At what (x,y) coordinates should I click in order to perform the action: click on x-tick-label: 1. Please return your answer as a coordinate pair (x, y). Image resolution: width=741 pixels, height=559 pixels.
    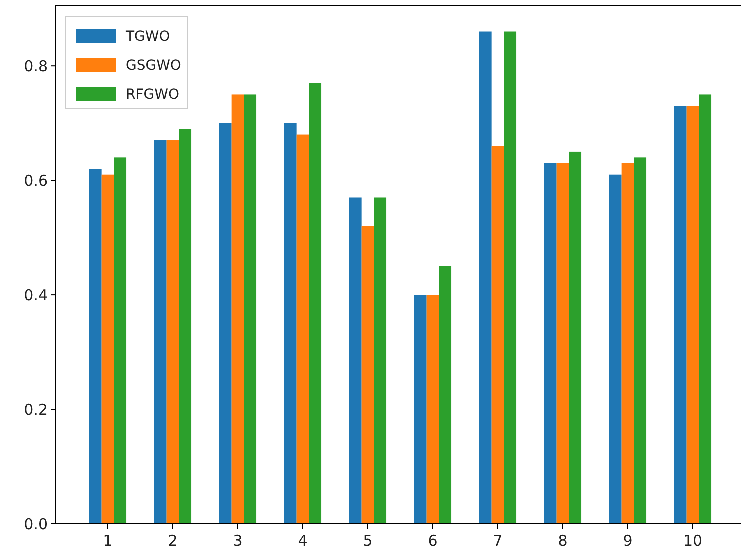
    Looking at the image, I should click on (108, 541).